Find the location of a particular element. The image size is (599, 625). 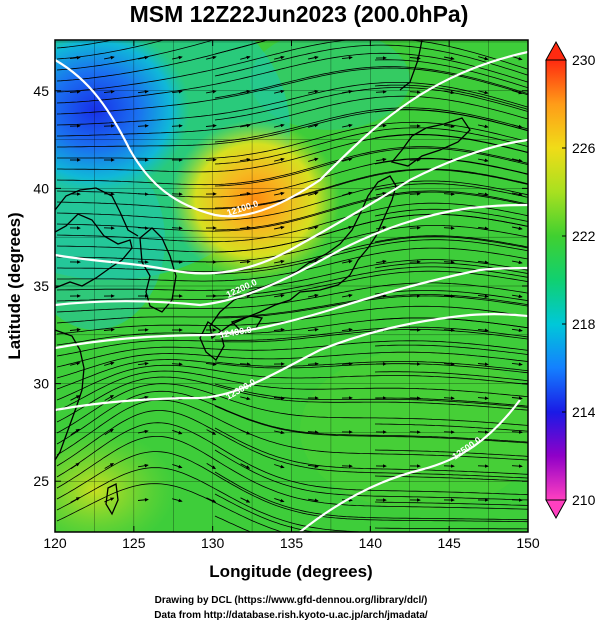

shikoku-coast is located at coordinates (247, 323).